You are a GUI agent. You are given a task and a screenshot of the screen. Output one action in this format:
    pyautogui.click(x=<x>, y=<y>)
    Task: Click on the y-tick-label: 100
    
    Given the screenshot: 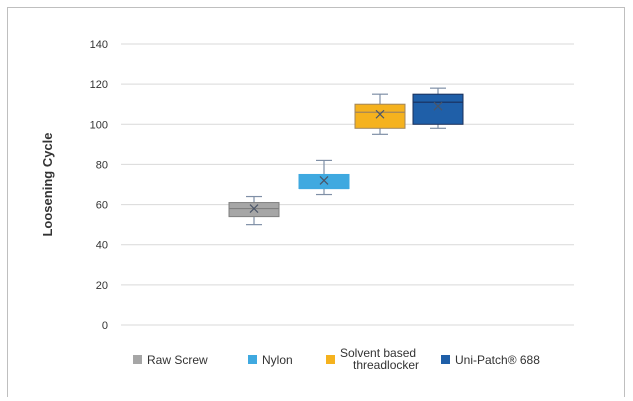 What is the action you would take?
    pyautogui.click(x=99, y=125)
    